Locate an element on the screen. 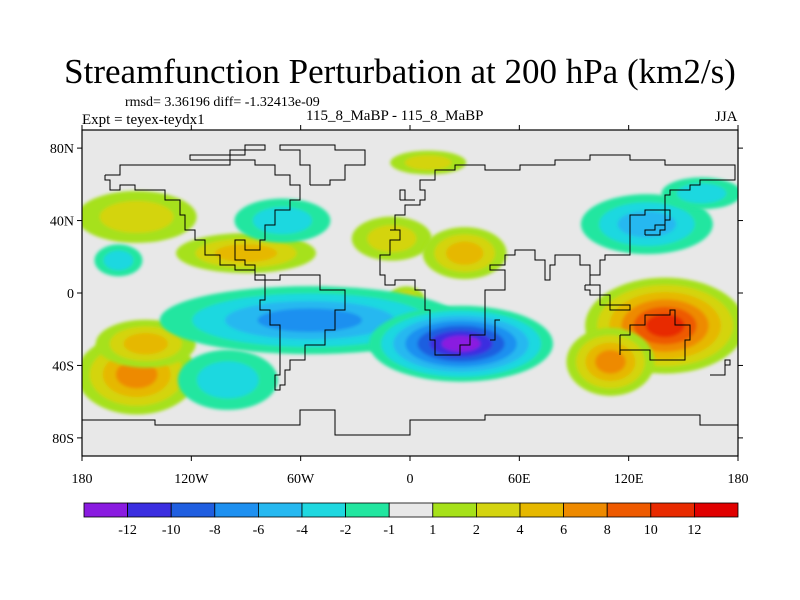 This screenshot has height=600, width=800. colorbar-label: 2 is located at coordinates (476, 530).